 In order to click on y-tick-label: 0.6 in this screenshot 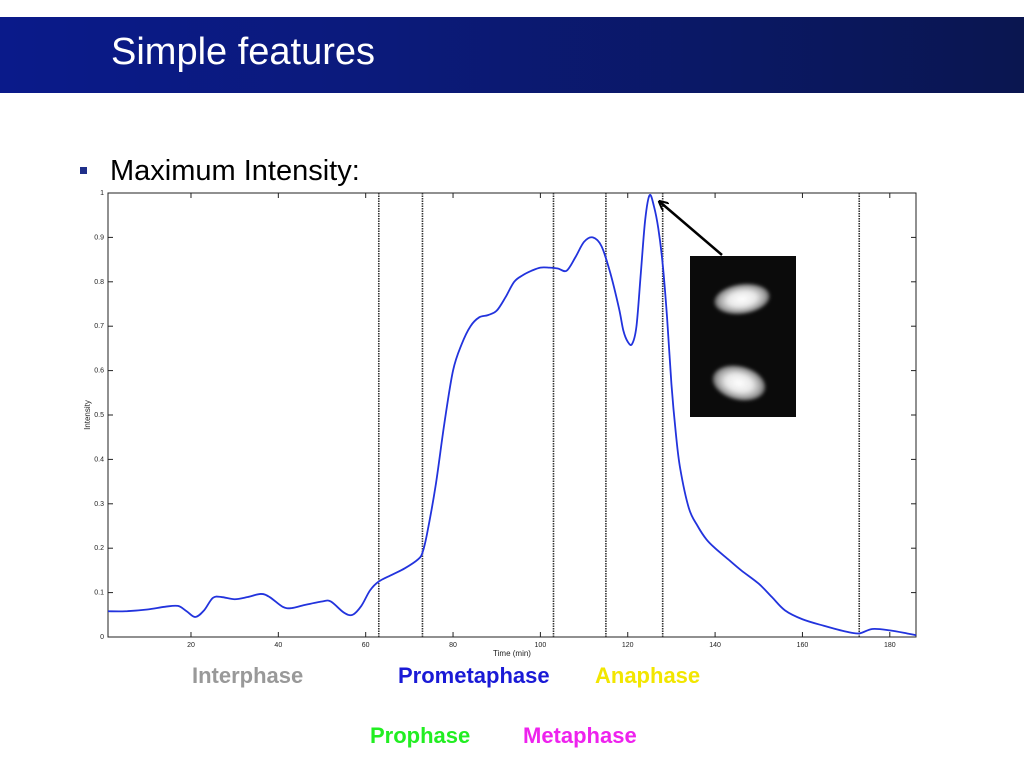, I will do `click(99, 371)`.